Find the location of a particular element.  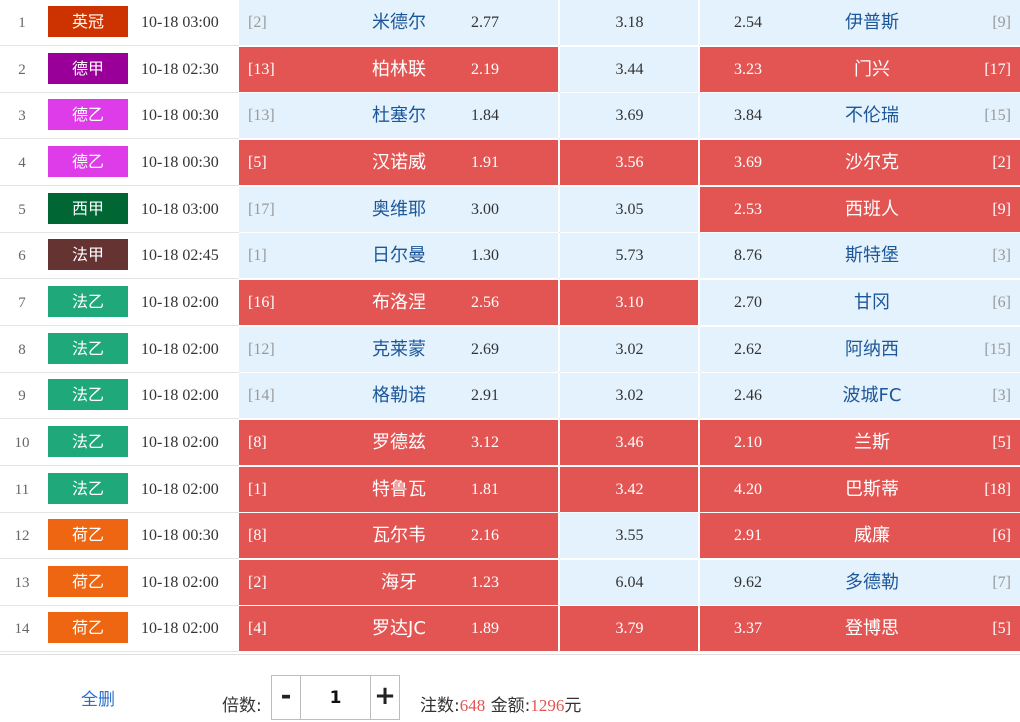

bet-summary: 注数:648 金额:1296元 is located at coordinates (500, 703).